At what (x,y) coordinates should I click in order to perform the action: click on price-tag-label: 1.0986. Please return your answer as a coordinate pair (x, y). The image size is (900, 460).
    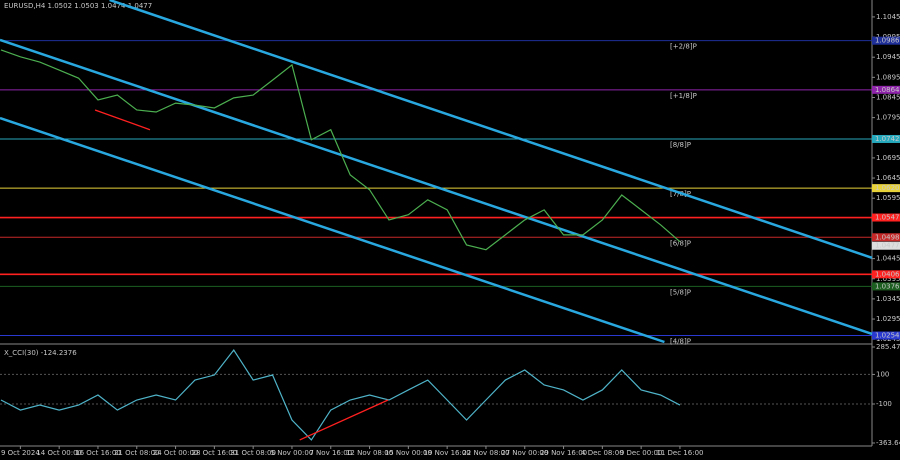
    Looking at the image, I should click on (887, 41).